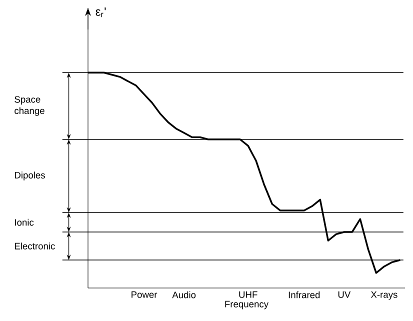 The image size is (413, 321). I want to click on text: Ionic, so click(24, 222).